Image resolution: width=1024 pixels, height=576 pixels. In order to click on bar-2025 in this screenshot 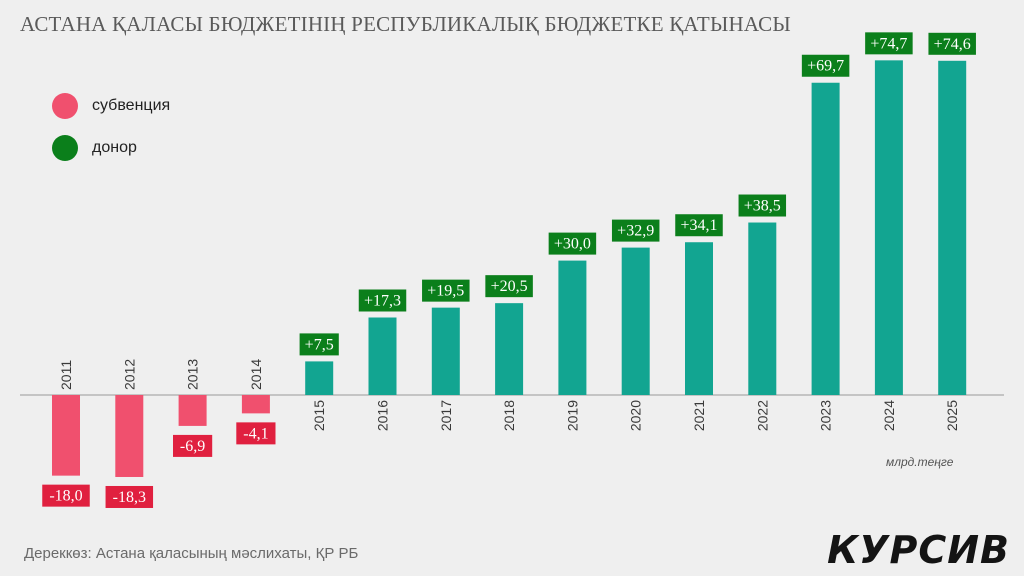, I will do `click(952, 228)`.